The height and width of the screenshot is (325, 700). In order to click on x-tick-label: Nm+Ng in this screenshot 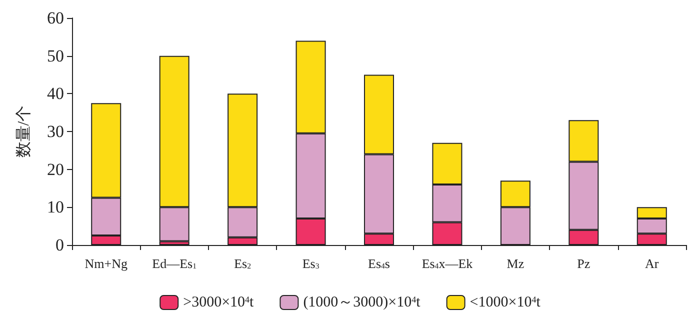, I will do `click(106, 263)`.